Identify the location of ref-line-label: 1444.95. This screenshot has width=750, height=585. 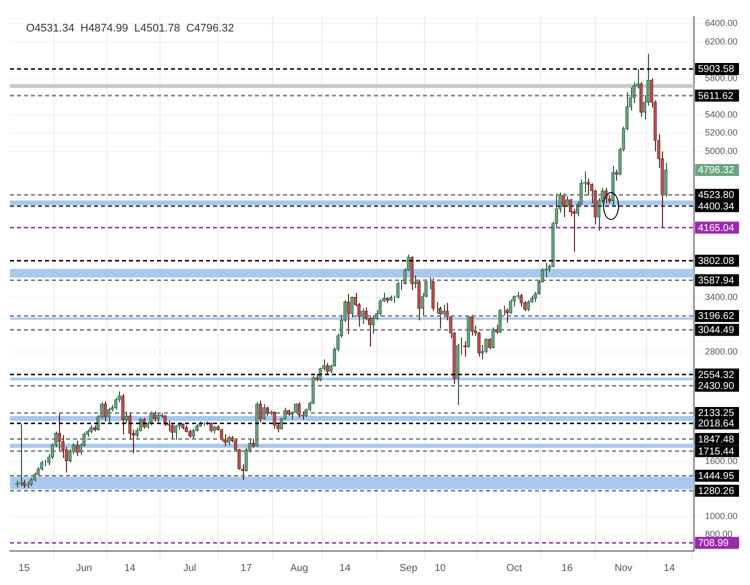
(716, 476).